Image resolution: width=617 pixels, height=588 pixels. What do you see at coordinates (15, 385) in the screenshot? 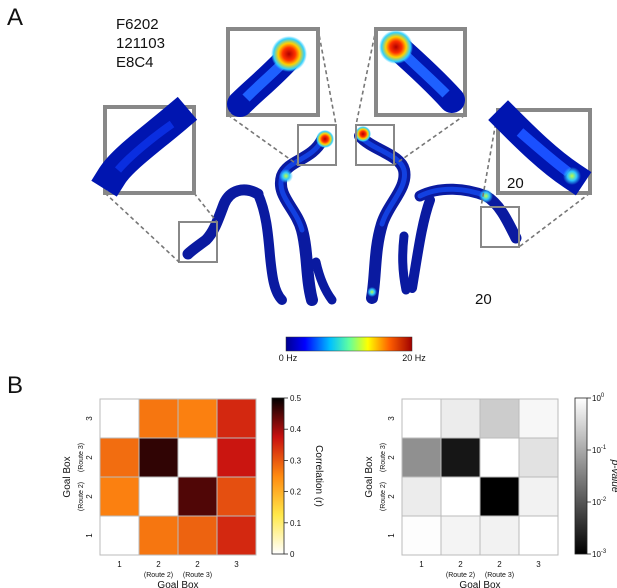
I see `panel-b-letter: B` at bounding box center [15, 385].